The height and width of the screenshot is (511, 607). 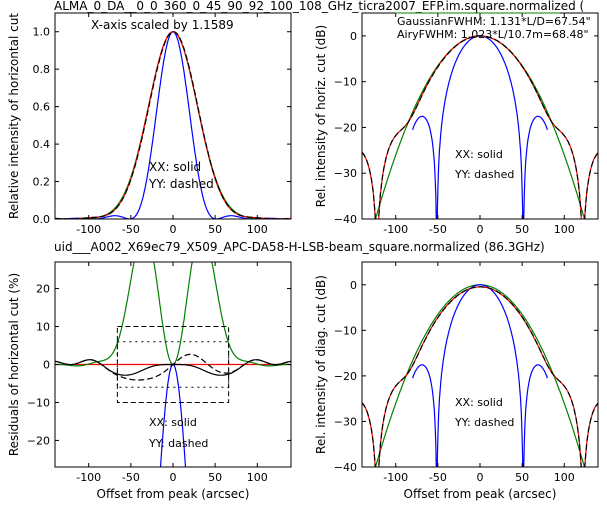 What do you see at coordinates (43, 327) in the screenshot?
I see `y-tick-label: 10` at bounding box center [43, 327].